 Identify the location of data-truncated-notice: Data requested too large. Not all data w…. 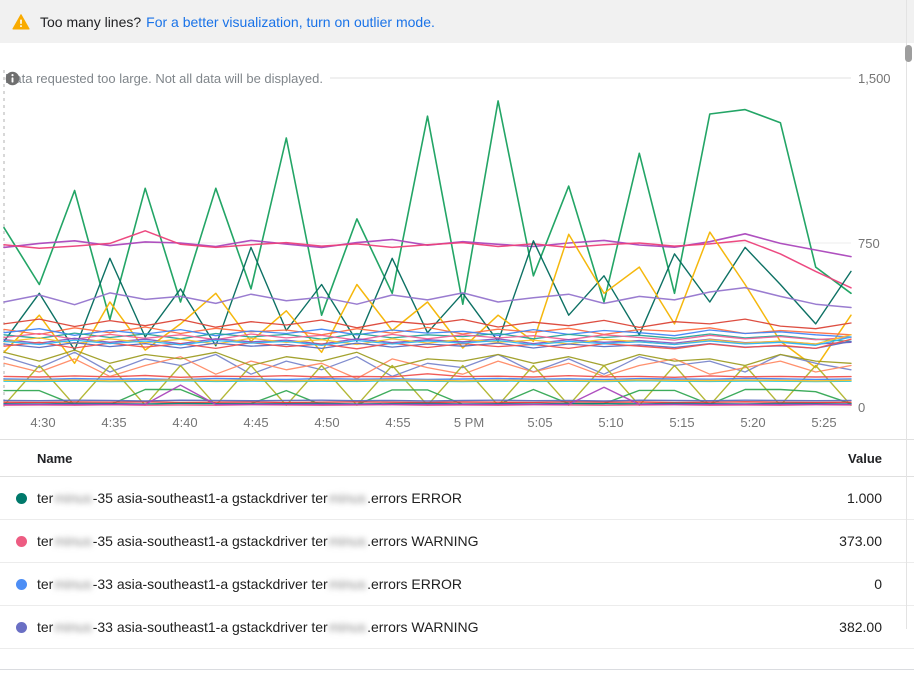
(164, 78).